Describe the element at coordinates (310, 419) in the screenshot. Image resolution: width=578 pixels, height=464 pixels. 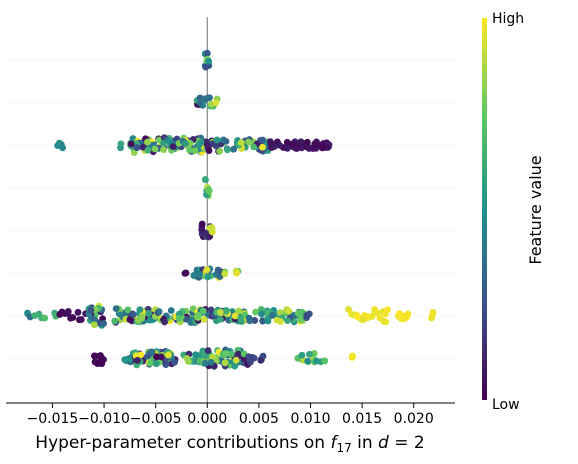
I see `x-tick-label: 0.010` at that location.